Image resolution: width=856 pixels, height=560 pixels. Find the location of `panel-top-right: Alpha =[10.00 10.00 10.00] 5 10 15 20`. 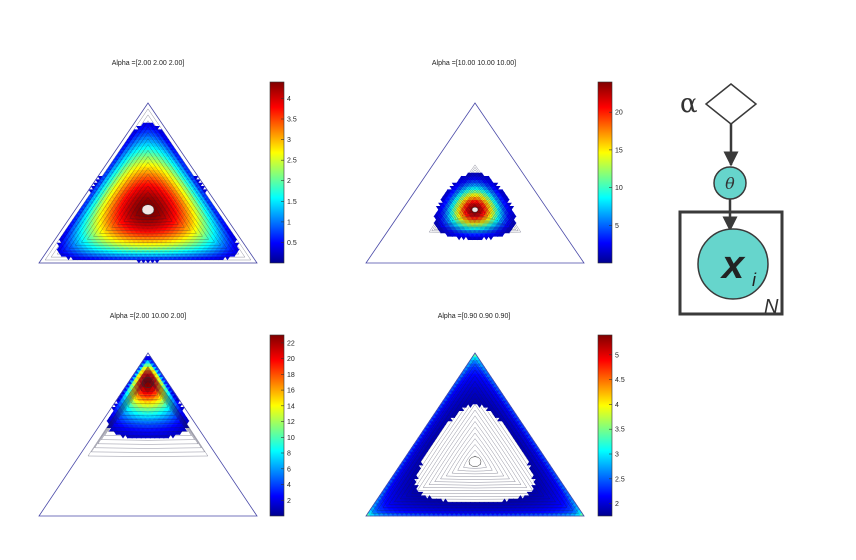

panel-top-right: Alpha =[10.00 10.00 10.00] 5 10 15 20 is located at coordinates (494, 162).